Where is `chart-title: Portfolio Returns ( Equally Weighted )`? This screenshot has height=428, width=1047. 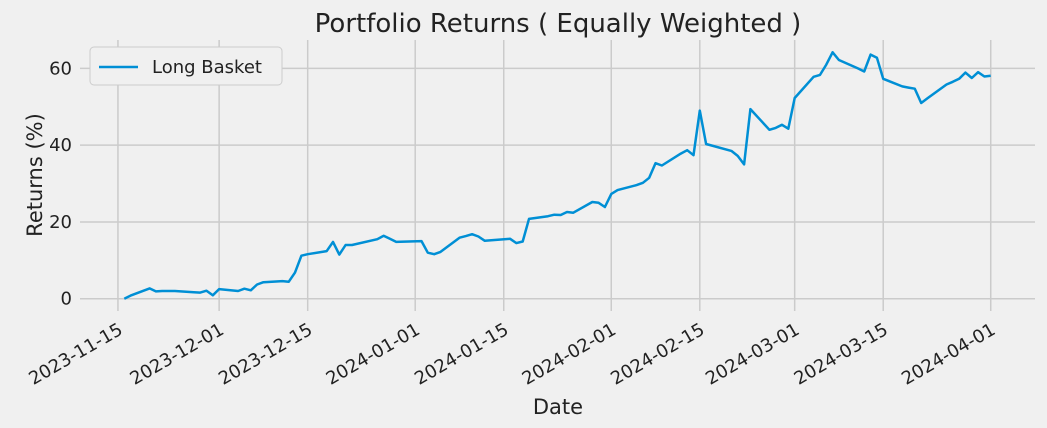 chart-title: Portfolio Returns ( Equally Weighted ) is located at coordinates (558, 24).